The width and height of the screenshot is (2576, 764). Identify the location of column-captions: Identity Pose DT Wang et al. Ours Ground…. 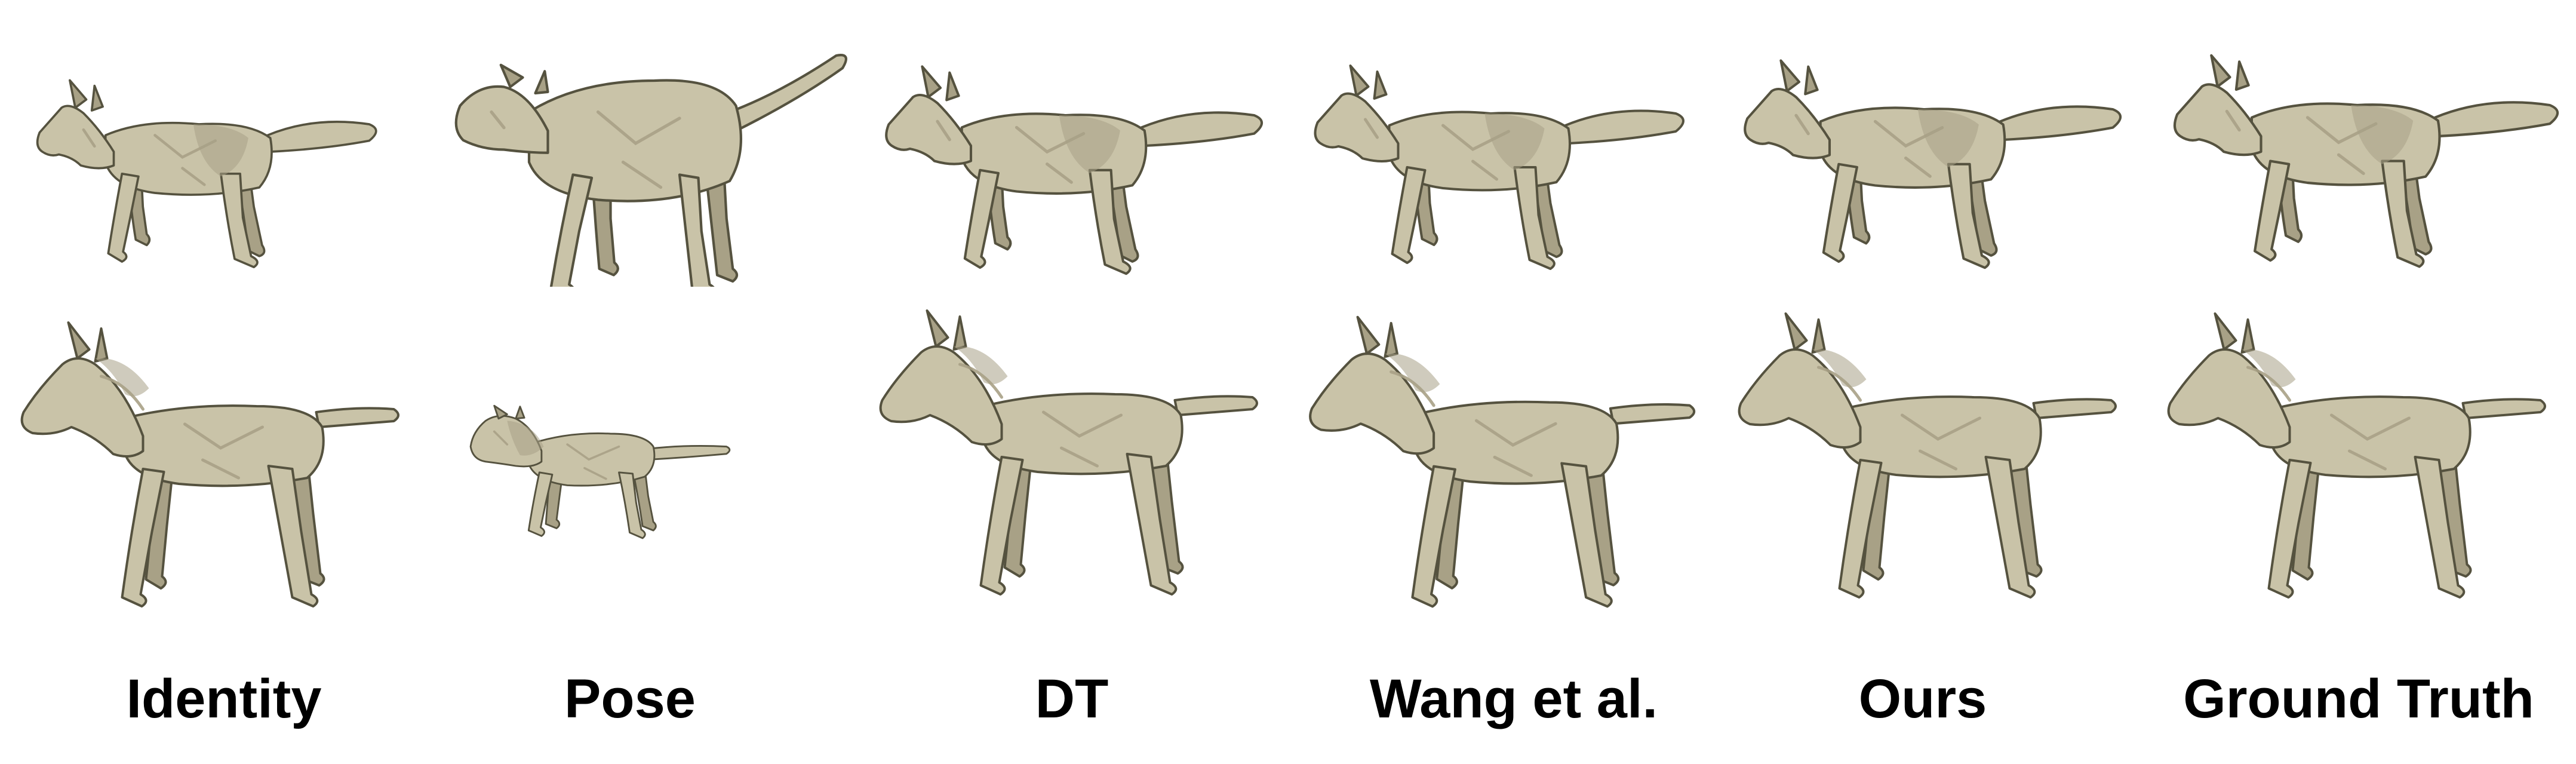
(1288, 699).